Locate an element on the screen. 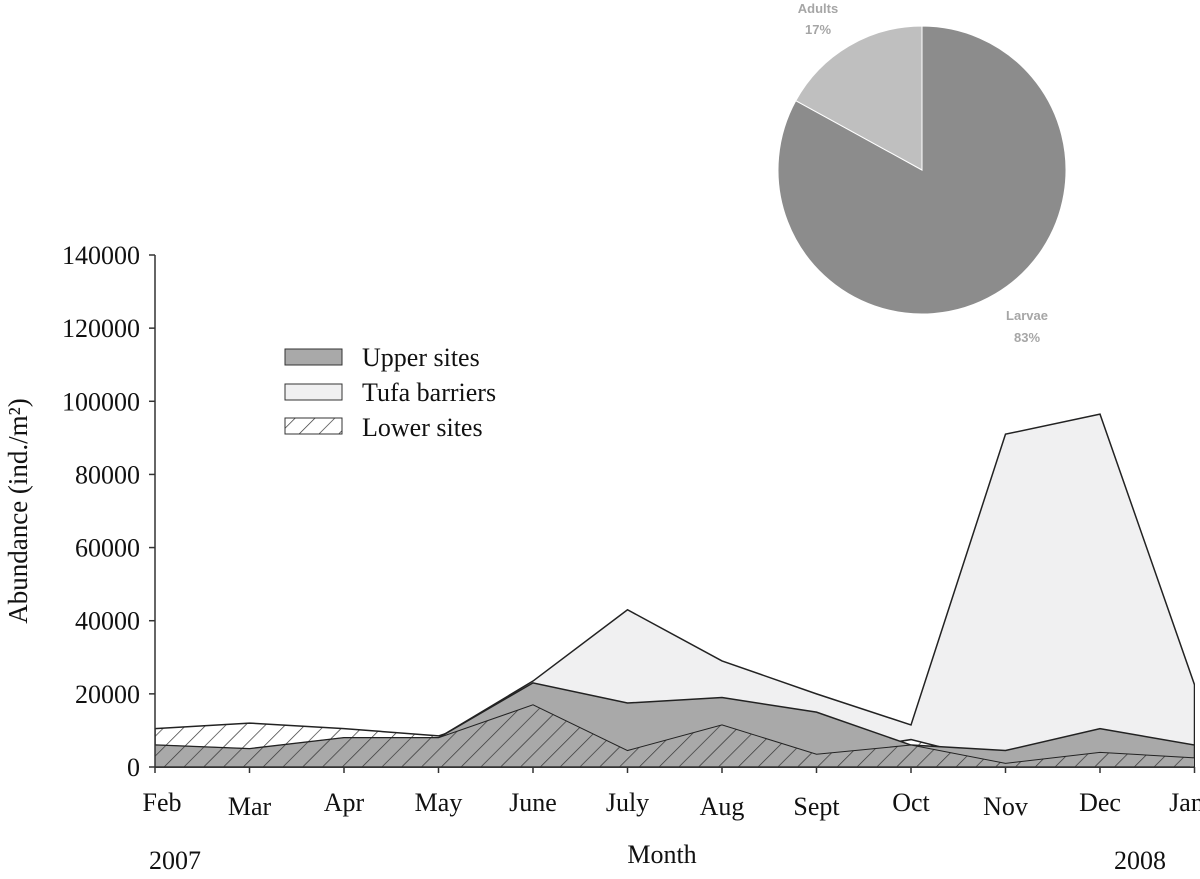 The image size is (1200, 879). y-tick-label: 0 is located at coordinates (133, 767).